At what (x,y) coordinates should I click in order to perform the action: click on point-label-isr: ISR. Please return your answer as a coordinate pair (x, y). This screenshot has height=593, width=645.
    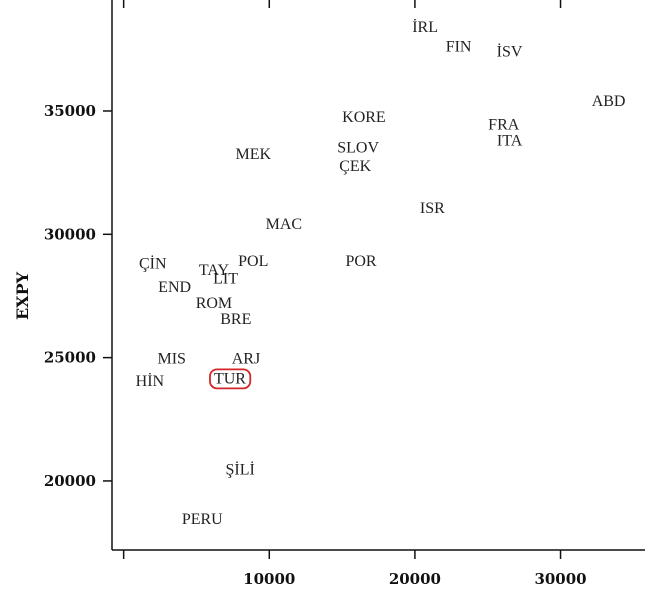
    Looking at the image, I should click on (432, 208).